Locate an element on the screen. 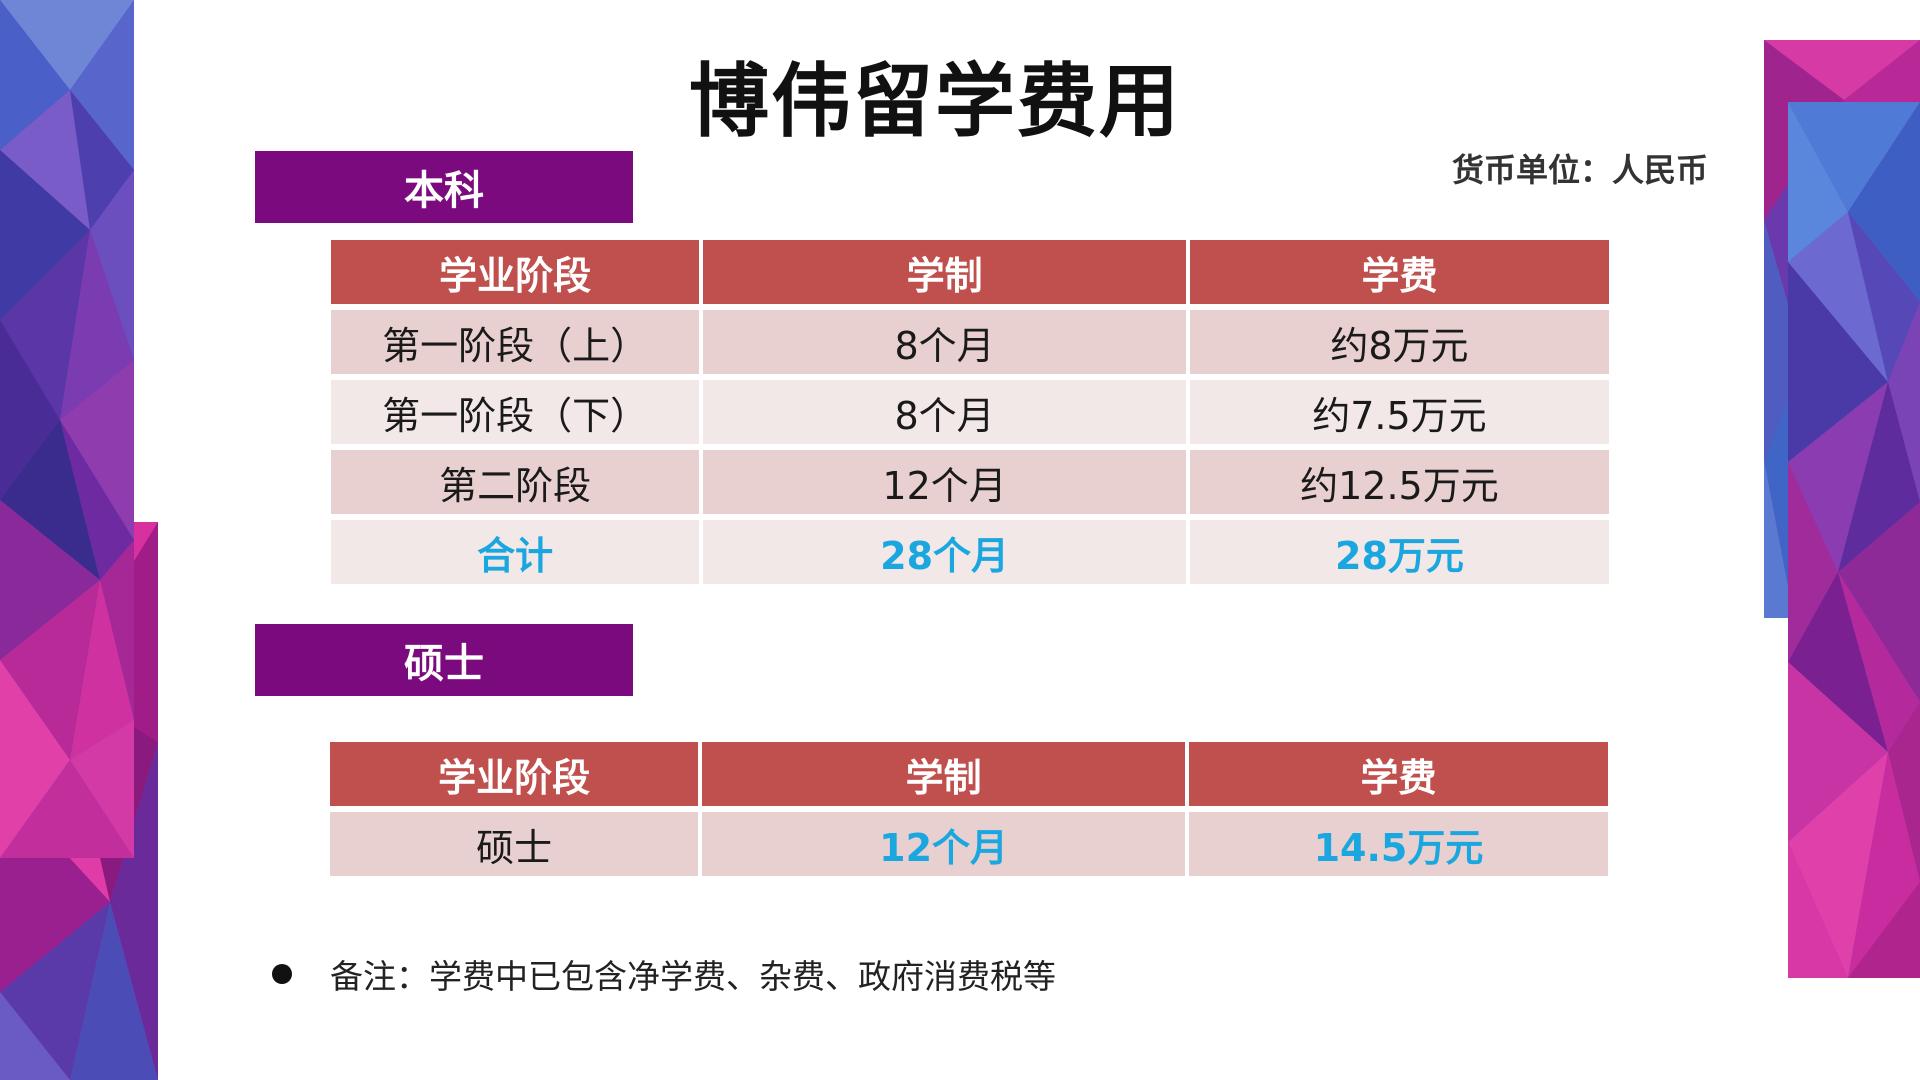 The width and height of the screenshot is (1920, 1080). cell-tuition: 约8万元 is located at coordinates (1399, 342).